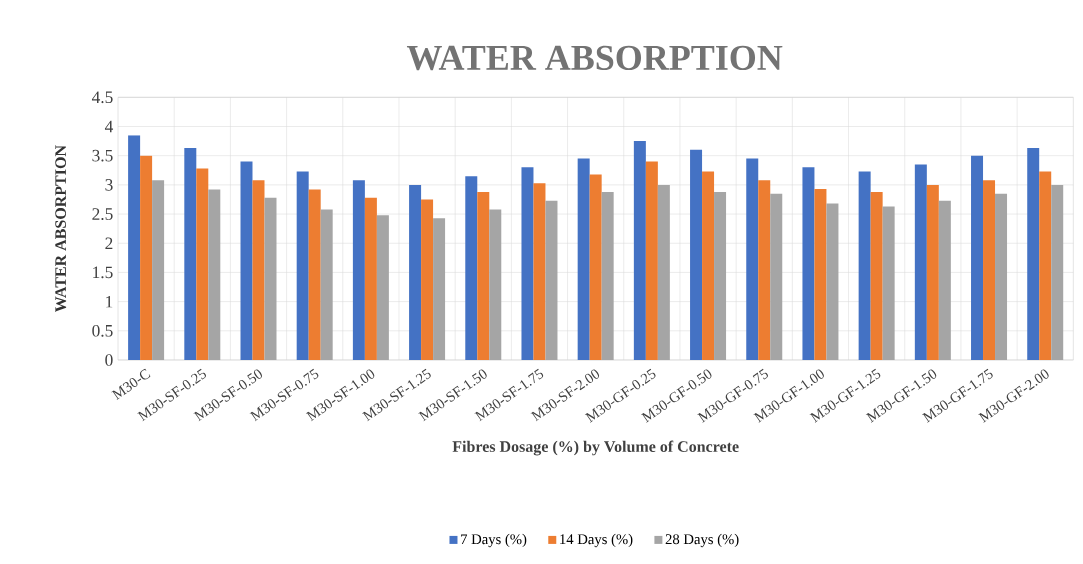 This screenshot has height=564, width=1083. What do you see at coordinates (103, 272) in the screenshot?
I see `y-tick-label: 1.5` at bounding box center [103, 272].